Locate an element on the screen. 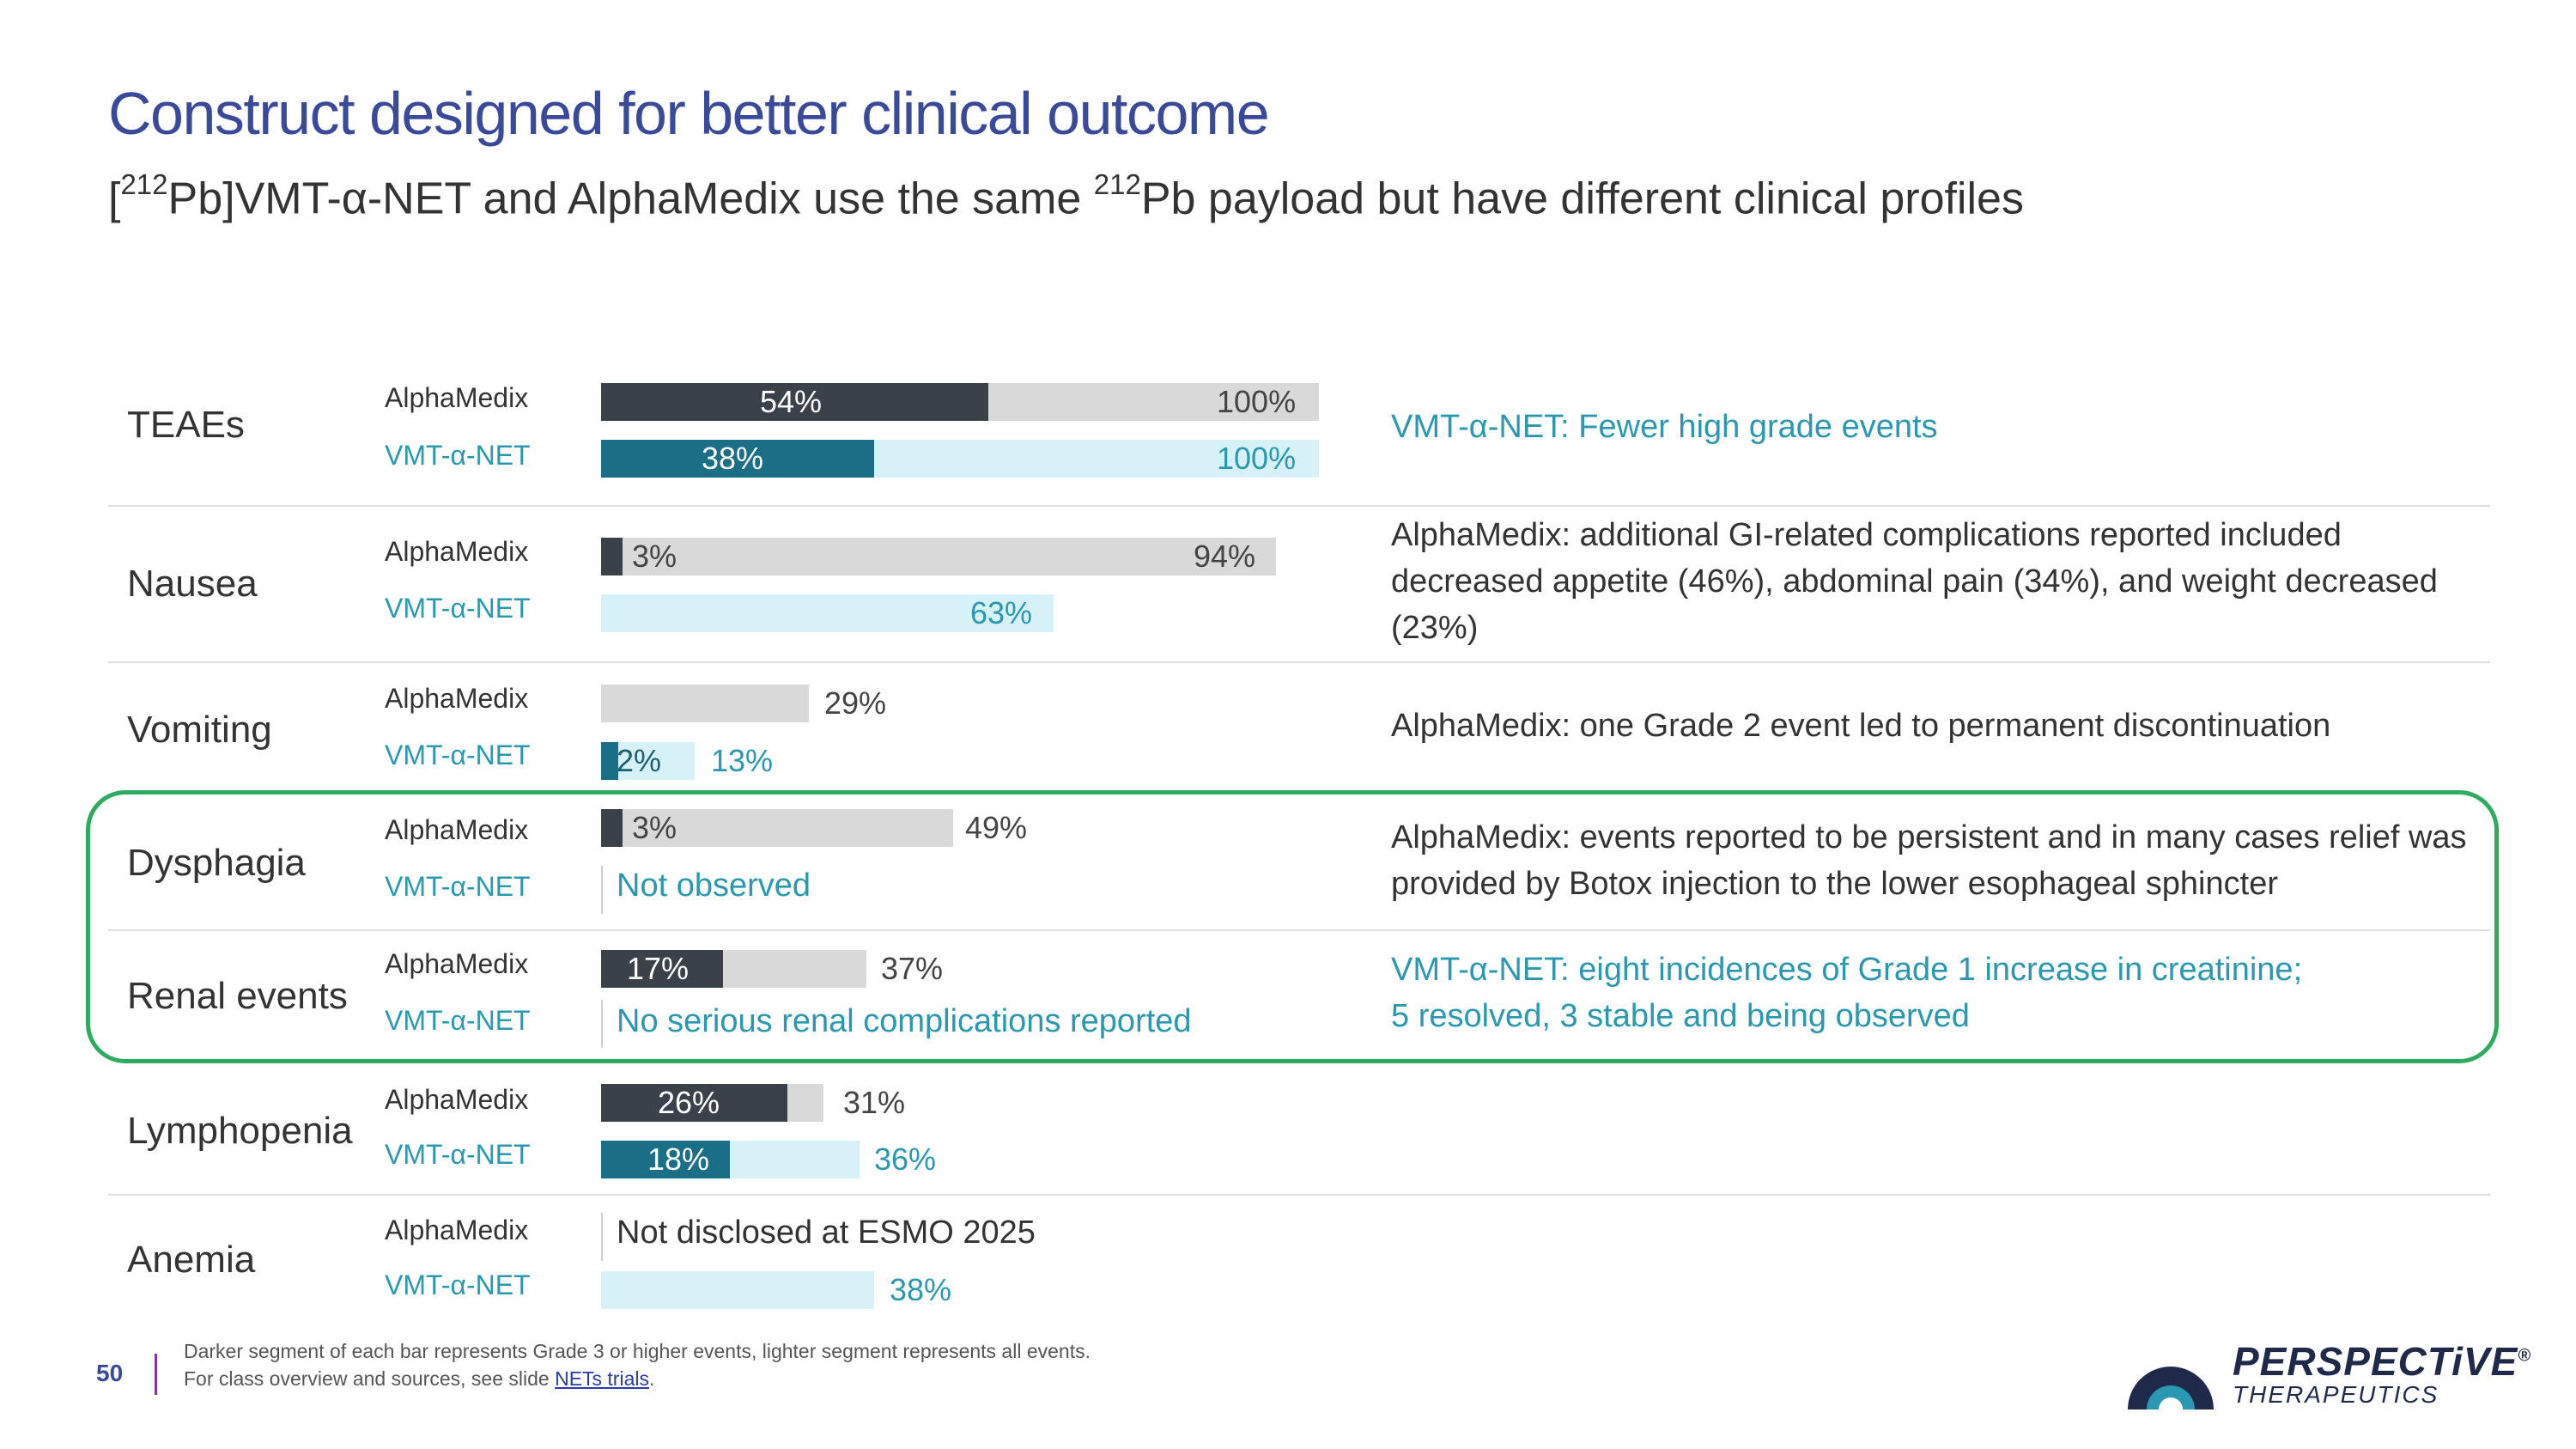 This screenshot has height=1449, width=2576. all-label: 38% is located at coordinates (921, 1289).